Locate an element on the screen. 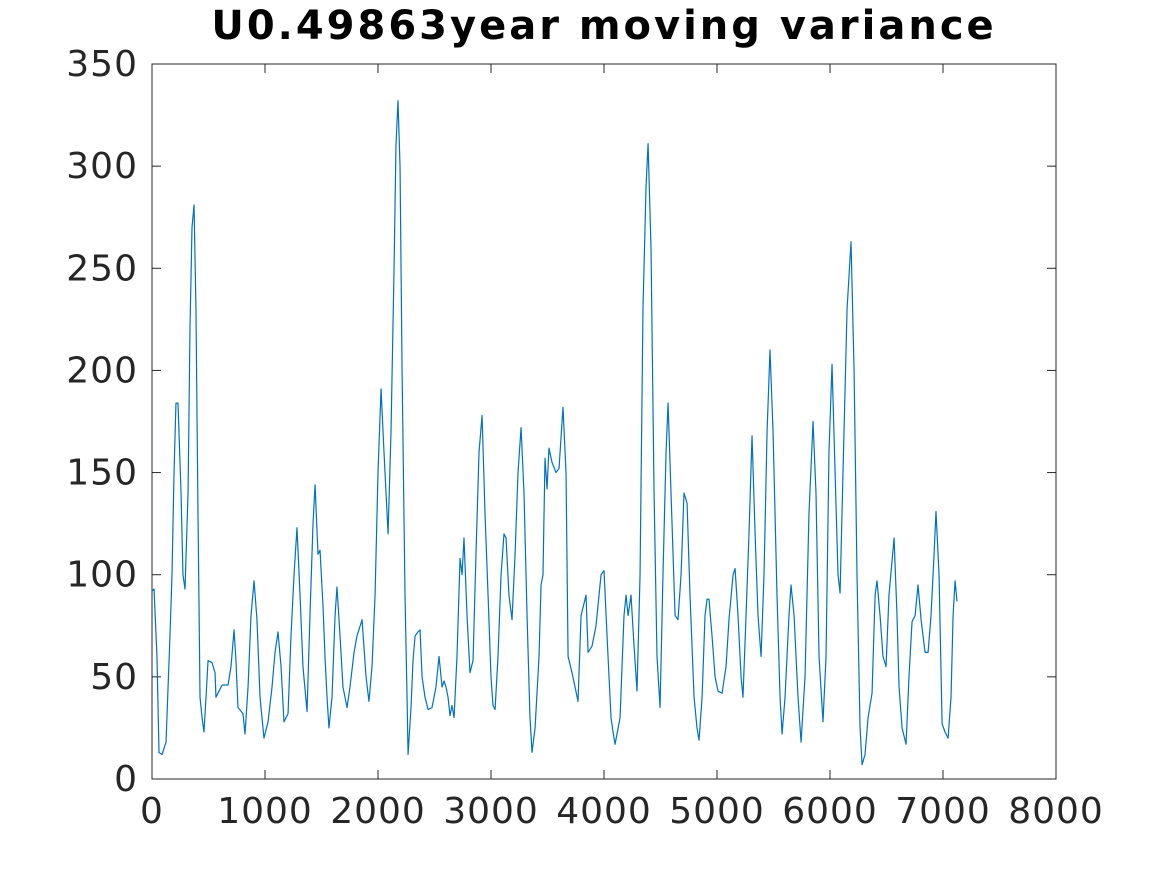 This screenshot has width=1167, height=875. x-tick-label: 1000 is located at coordinates (265, 811).